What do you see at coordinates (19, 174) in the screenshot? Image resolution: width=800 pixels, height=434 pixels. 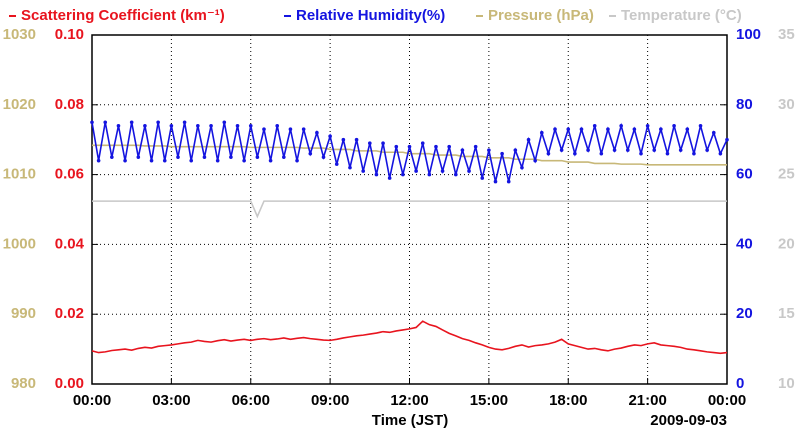 I see `y3-tick-label: 1010` at bounding box center [19, 174].